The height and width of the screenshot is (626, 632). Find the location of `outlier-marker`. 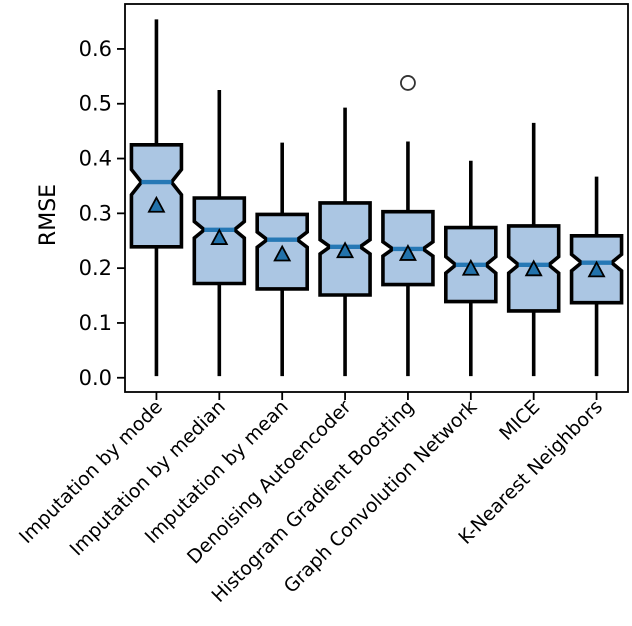

outlier-marker is located at coordinates (408, 83).